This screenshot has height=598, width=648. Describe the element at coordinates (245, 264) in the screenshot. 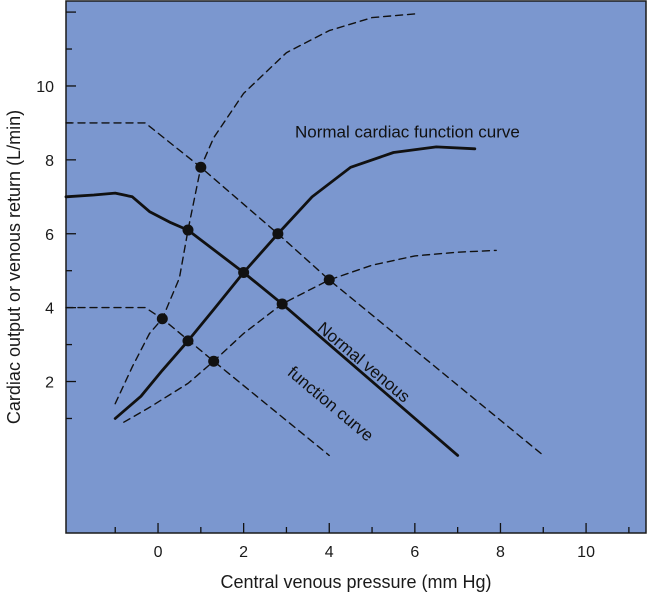

I see `intersection-points` at that location.